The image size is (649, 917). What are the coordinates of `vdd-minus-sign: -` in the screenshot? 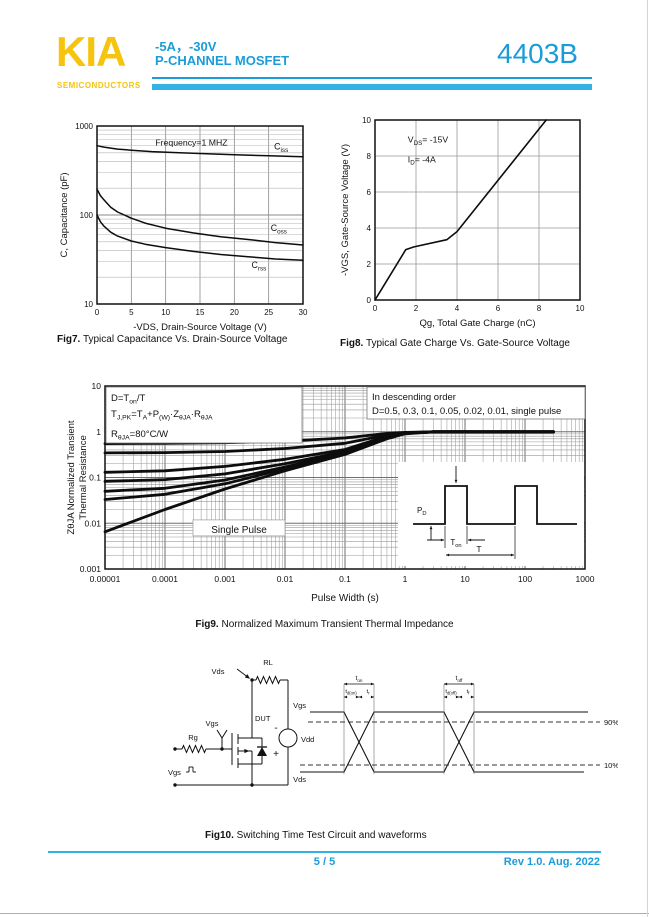 It's located at (275, 728).